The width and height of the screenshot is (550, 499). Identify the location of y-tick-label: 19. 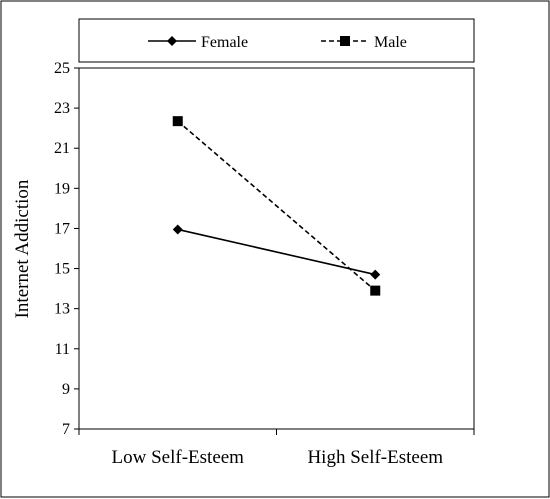
(62, 188).